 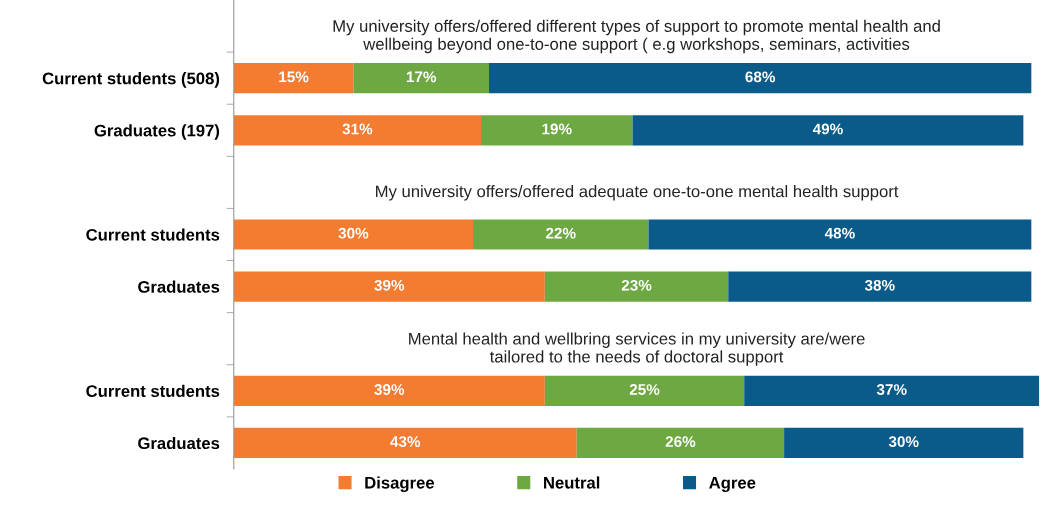 I want to click on data-label: 49%, so click(x=827, y=129).